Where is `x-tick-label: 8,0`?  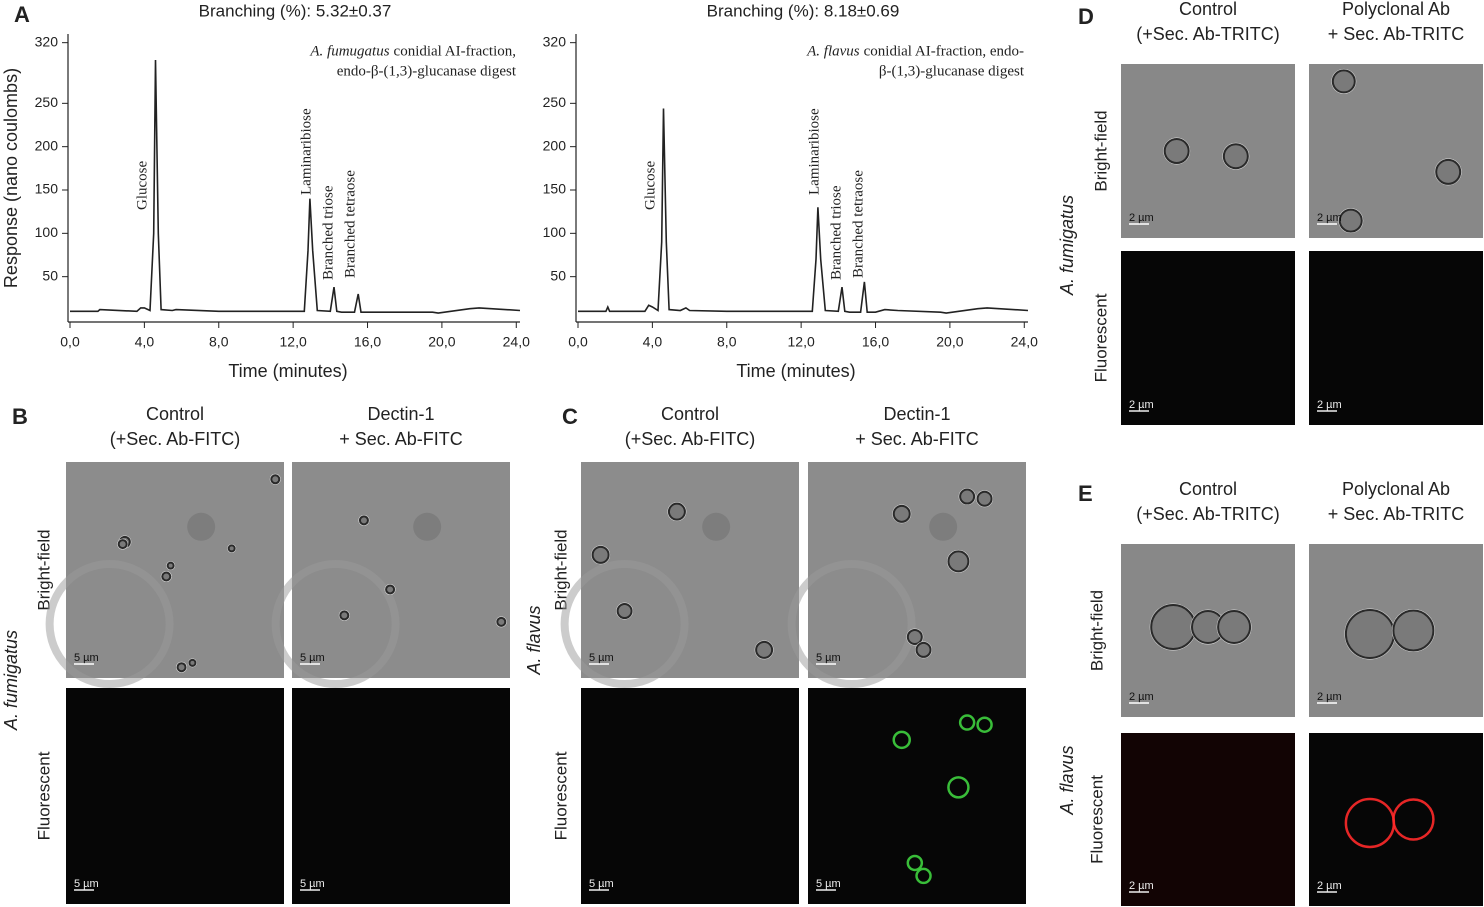 x-tick-label: 8,0 is located at coordinates (219, 342).